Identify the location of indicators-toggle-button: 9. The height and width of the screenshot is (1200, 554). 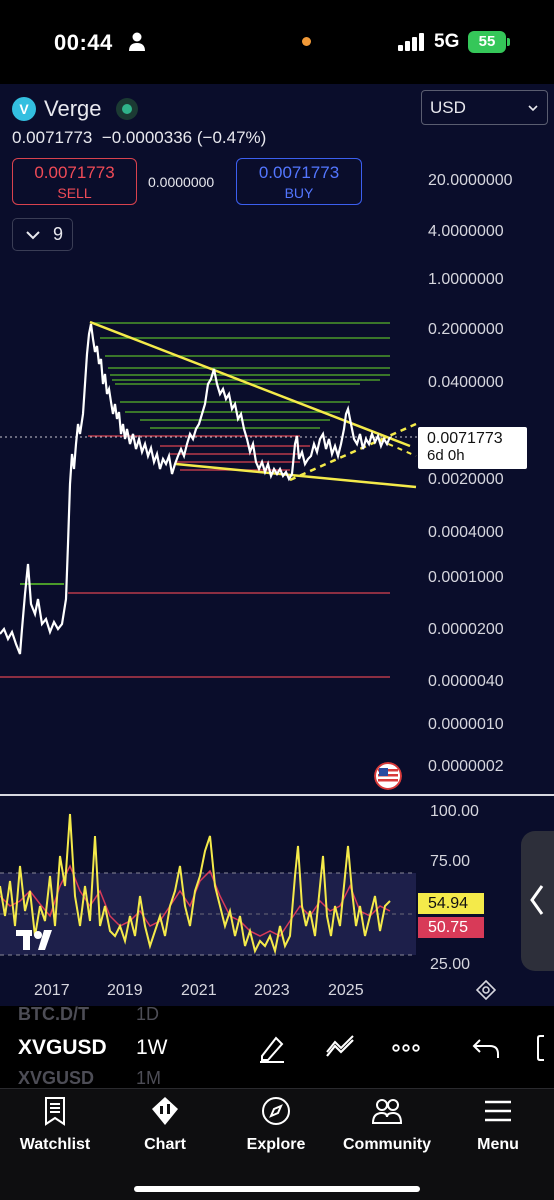
(42, 234).